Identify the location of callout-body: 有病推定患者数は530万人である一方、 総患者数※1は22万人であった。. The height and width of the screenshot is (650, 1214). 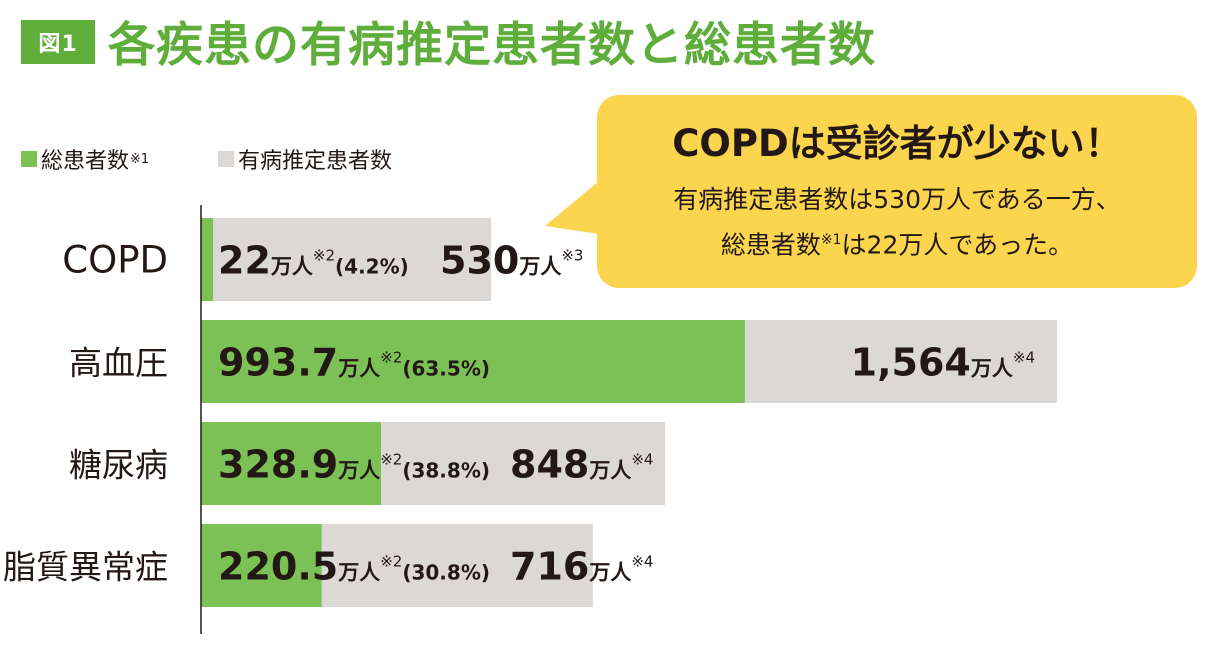
(897, 222).